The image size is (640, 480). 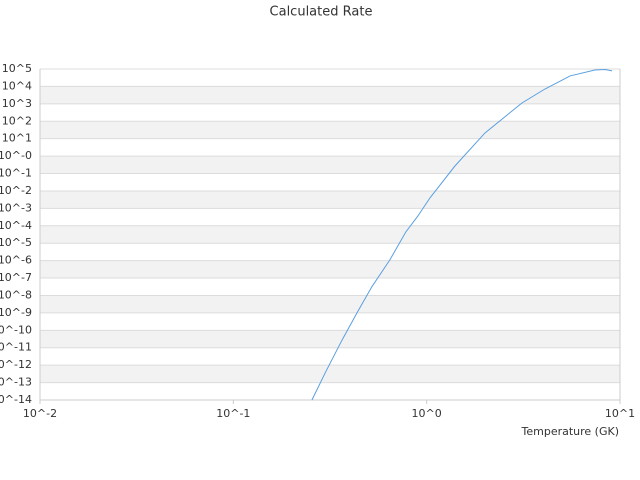 What do you see at coordinates (620, 413) in the screenshot?
I see `x-tick-label: 10^1` at bounding box center [620, 413].